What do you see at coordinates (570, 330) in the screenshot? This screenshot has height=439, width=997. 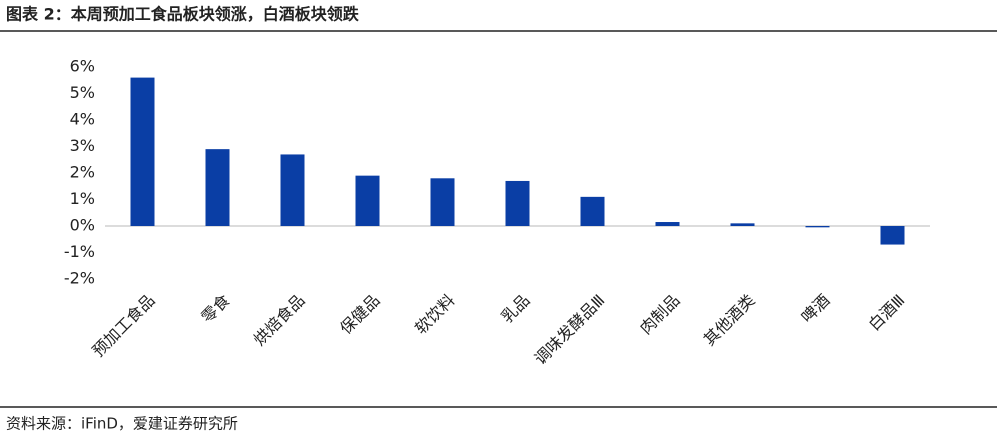 I see `x-tick-label: 调味发酵品Ⅲ` at bounding box center [570, 330].